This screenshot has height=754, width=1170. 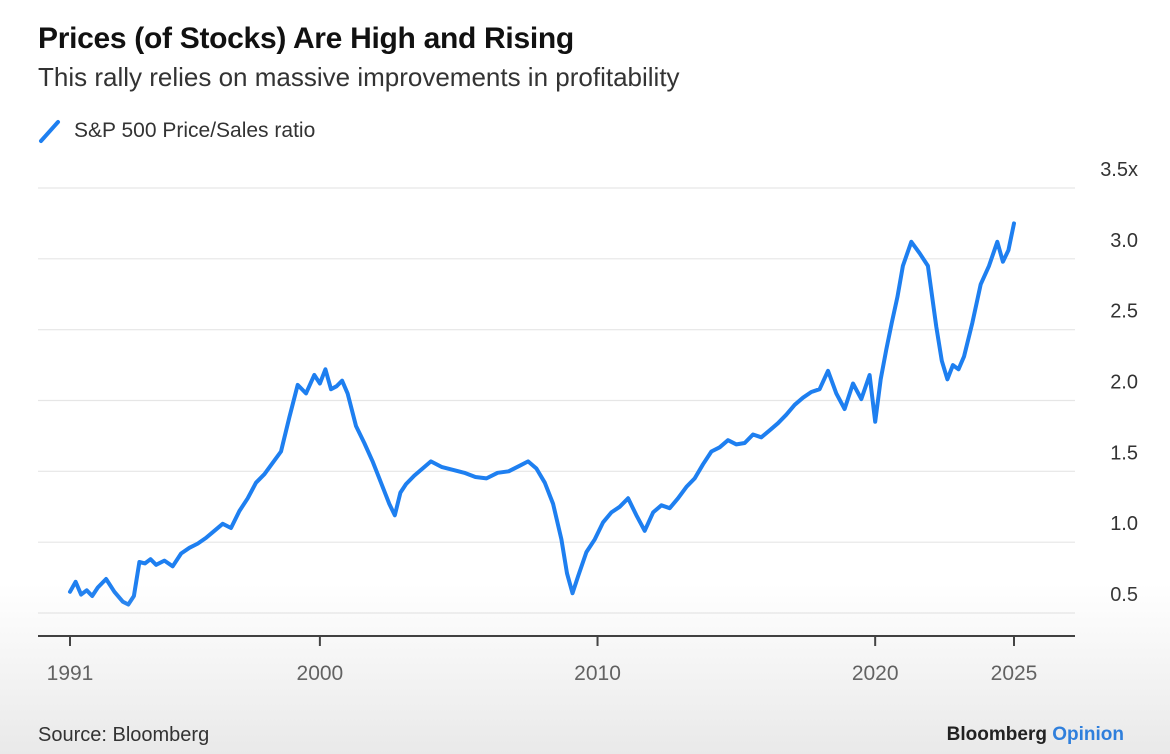 I want to click on x-axis: 1991 2000 2010 2020 2025, so click(x=556, y=660).